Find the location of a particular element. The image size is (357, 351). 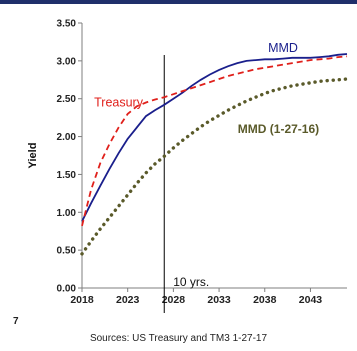

series-label-2: MMD (1-27-16) is located at coordinates (278, 129).